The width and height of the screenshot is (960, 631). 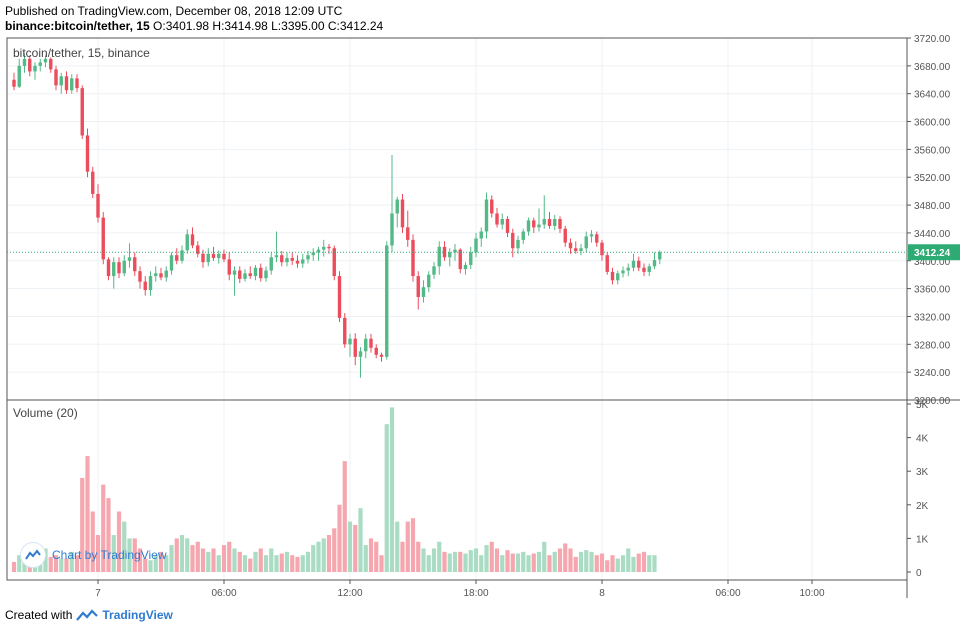 I want to click on price-axis-label: 3680.00, so click(x=932, y=67).